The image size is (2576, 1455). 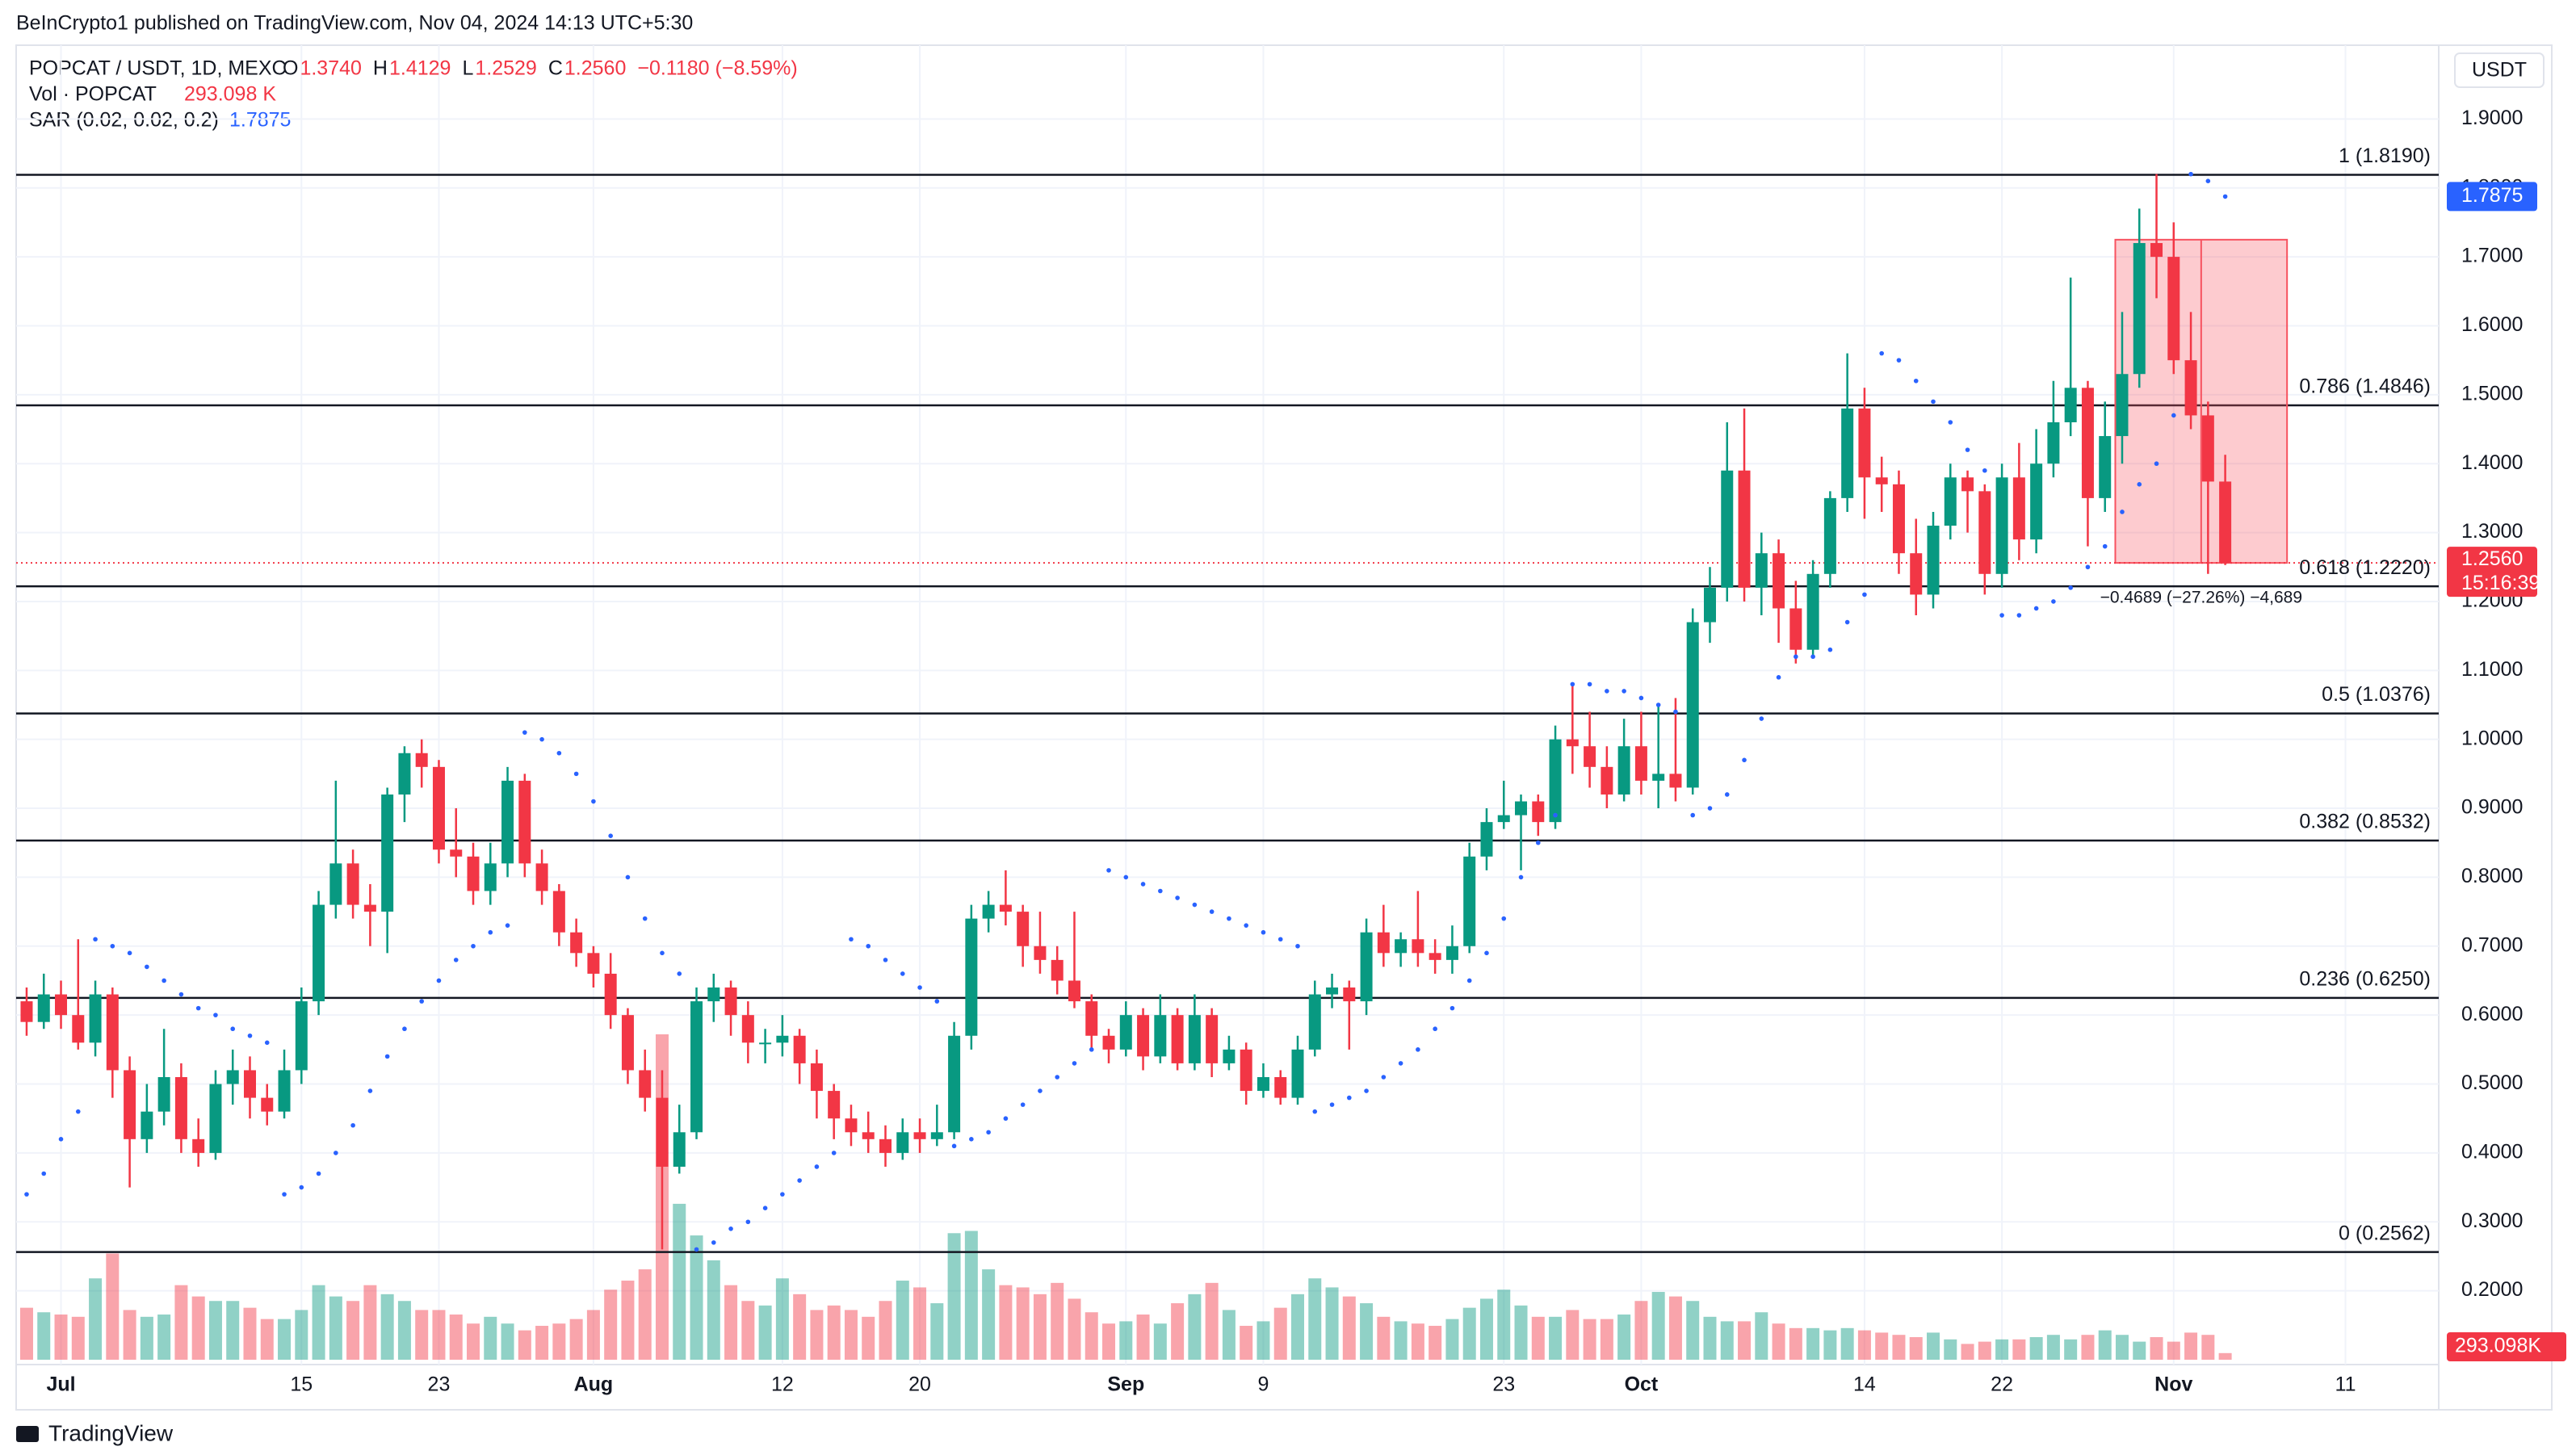 What do you see at coordinates (2376, 694) in the screenshot?
I see `fib-label: 0.5 (1.0376)` at bounding box center [2376, 694].